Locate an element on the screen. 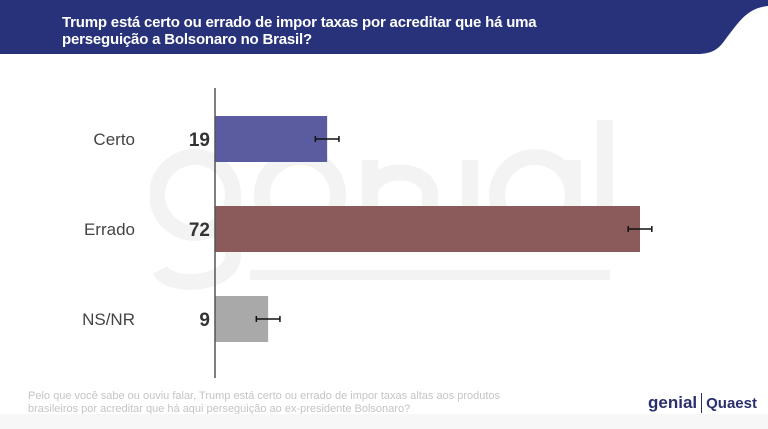  value-label: 19 is located at coordinates (199, 140).